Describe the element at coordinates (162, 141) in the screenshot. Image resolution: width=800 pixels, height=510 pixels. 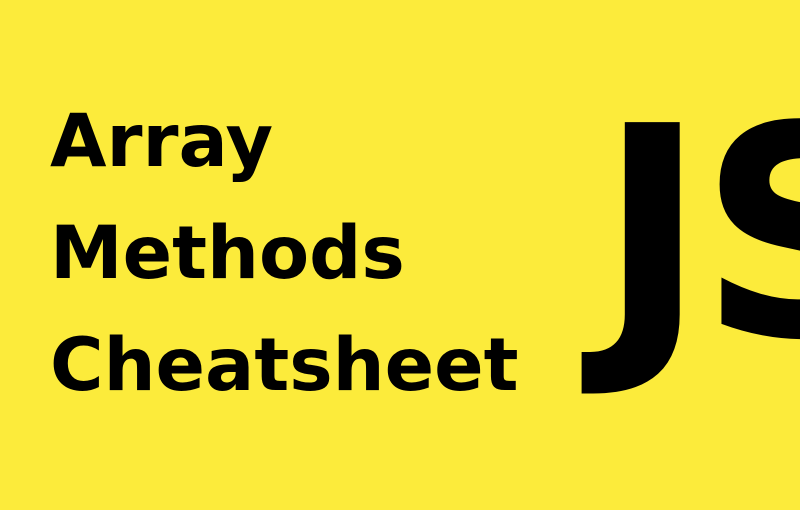
I see `title-line-array: Array` at that location.